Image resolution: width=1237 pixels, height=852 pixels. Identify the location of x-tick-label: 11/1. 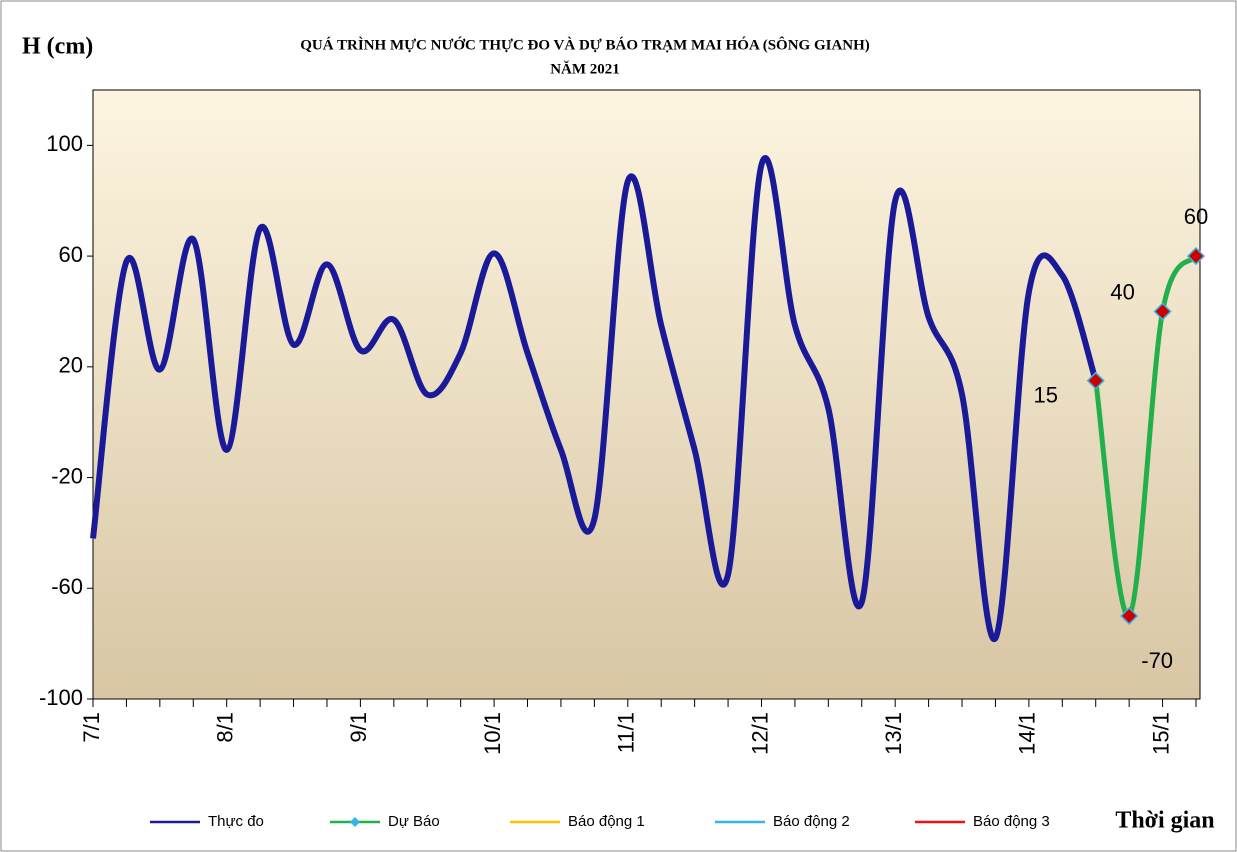
(626, 732).